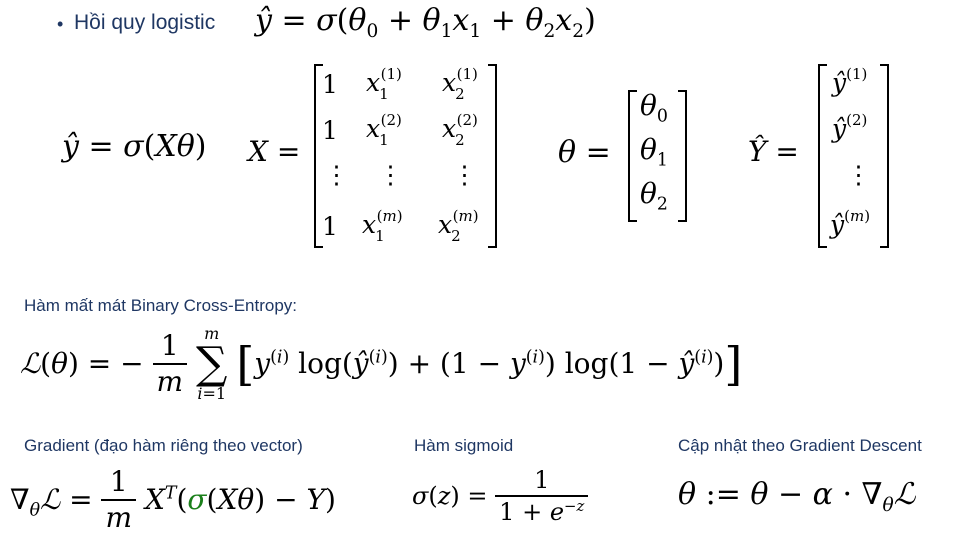 The height and width of the screenshot is (550, 959). What do you see at coordinates (384, 84) in the screenshot?
I see `x-matrix-cell: x1(1)` at bounding box center [384, 84].